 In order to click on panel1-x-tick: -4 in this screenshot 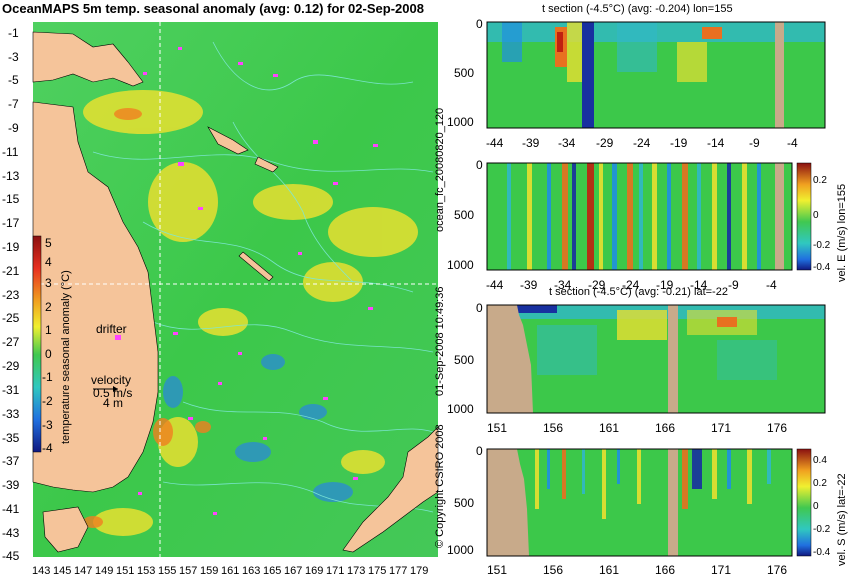, I will do `click(792, 143)`.